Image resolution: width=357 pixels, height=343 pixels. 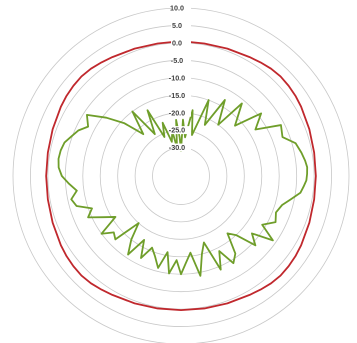 What do you see at coordinates (177, 8) in the screenshot?
I see `radial-tick-label: 10.0` at bounding box center [177, 8].